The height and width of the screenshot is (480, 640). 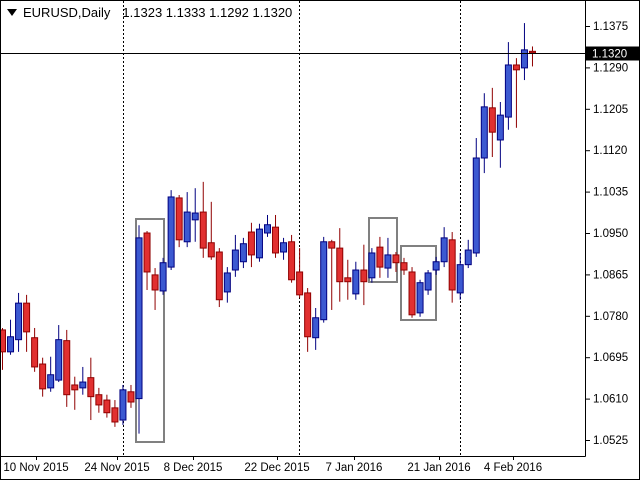 I want to click on ohlc-readout: 1.1323 1.1333 1.1292 1.1320, so click(x=207, y=12).